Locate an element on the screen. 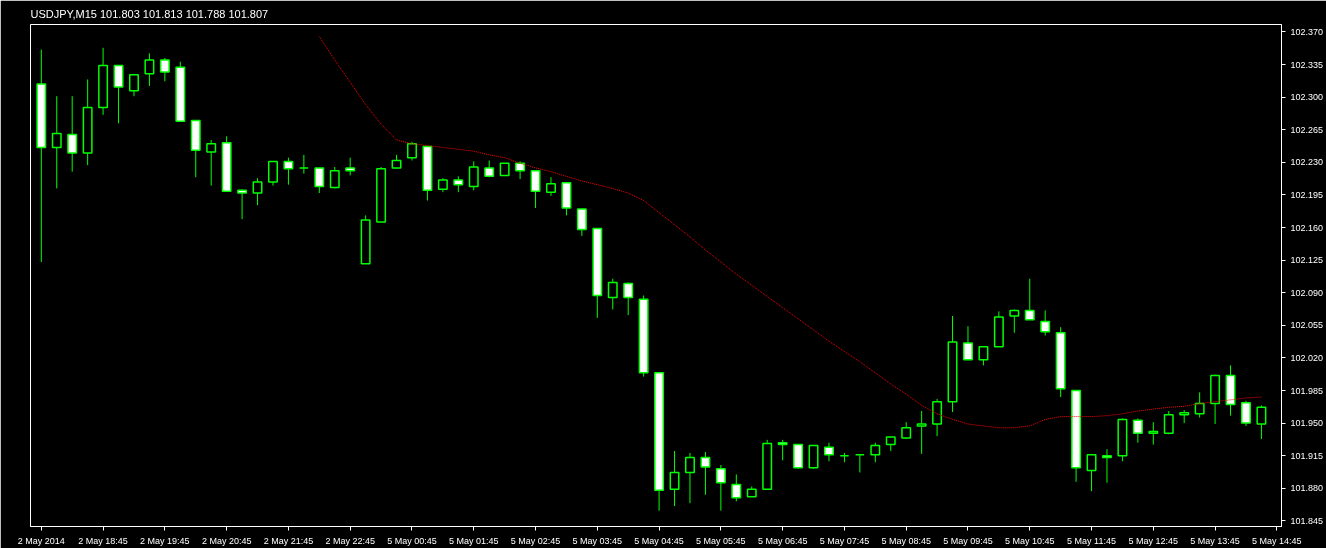 The image size is (1326, 548). x-tick-label: 5 May 04:45 is located at coordinates (659, 540).